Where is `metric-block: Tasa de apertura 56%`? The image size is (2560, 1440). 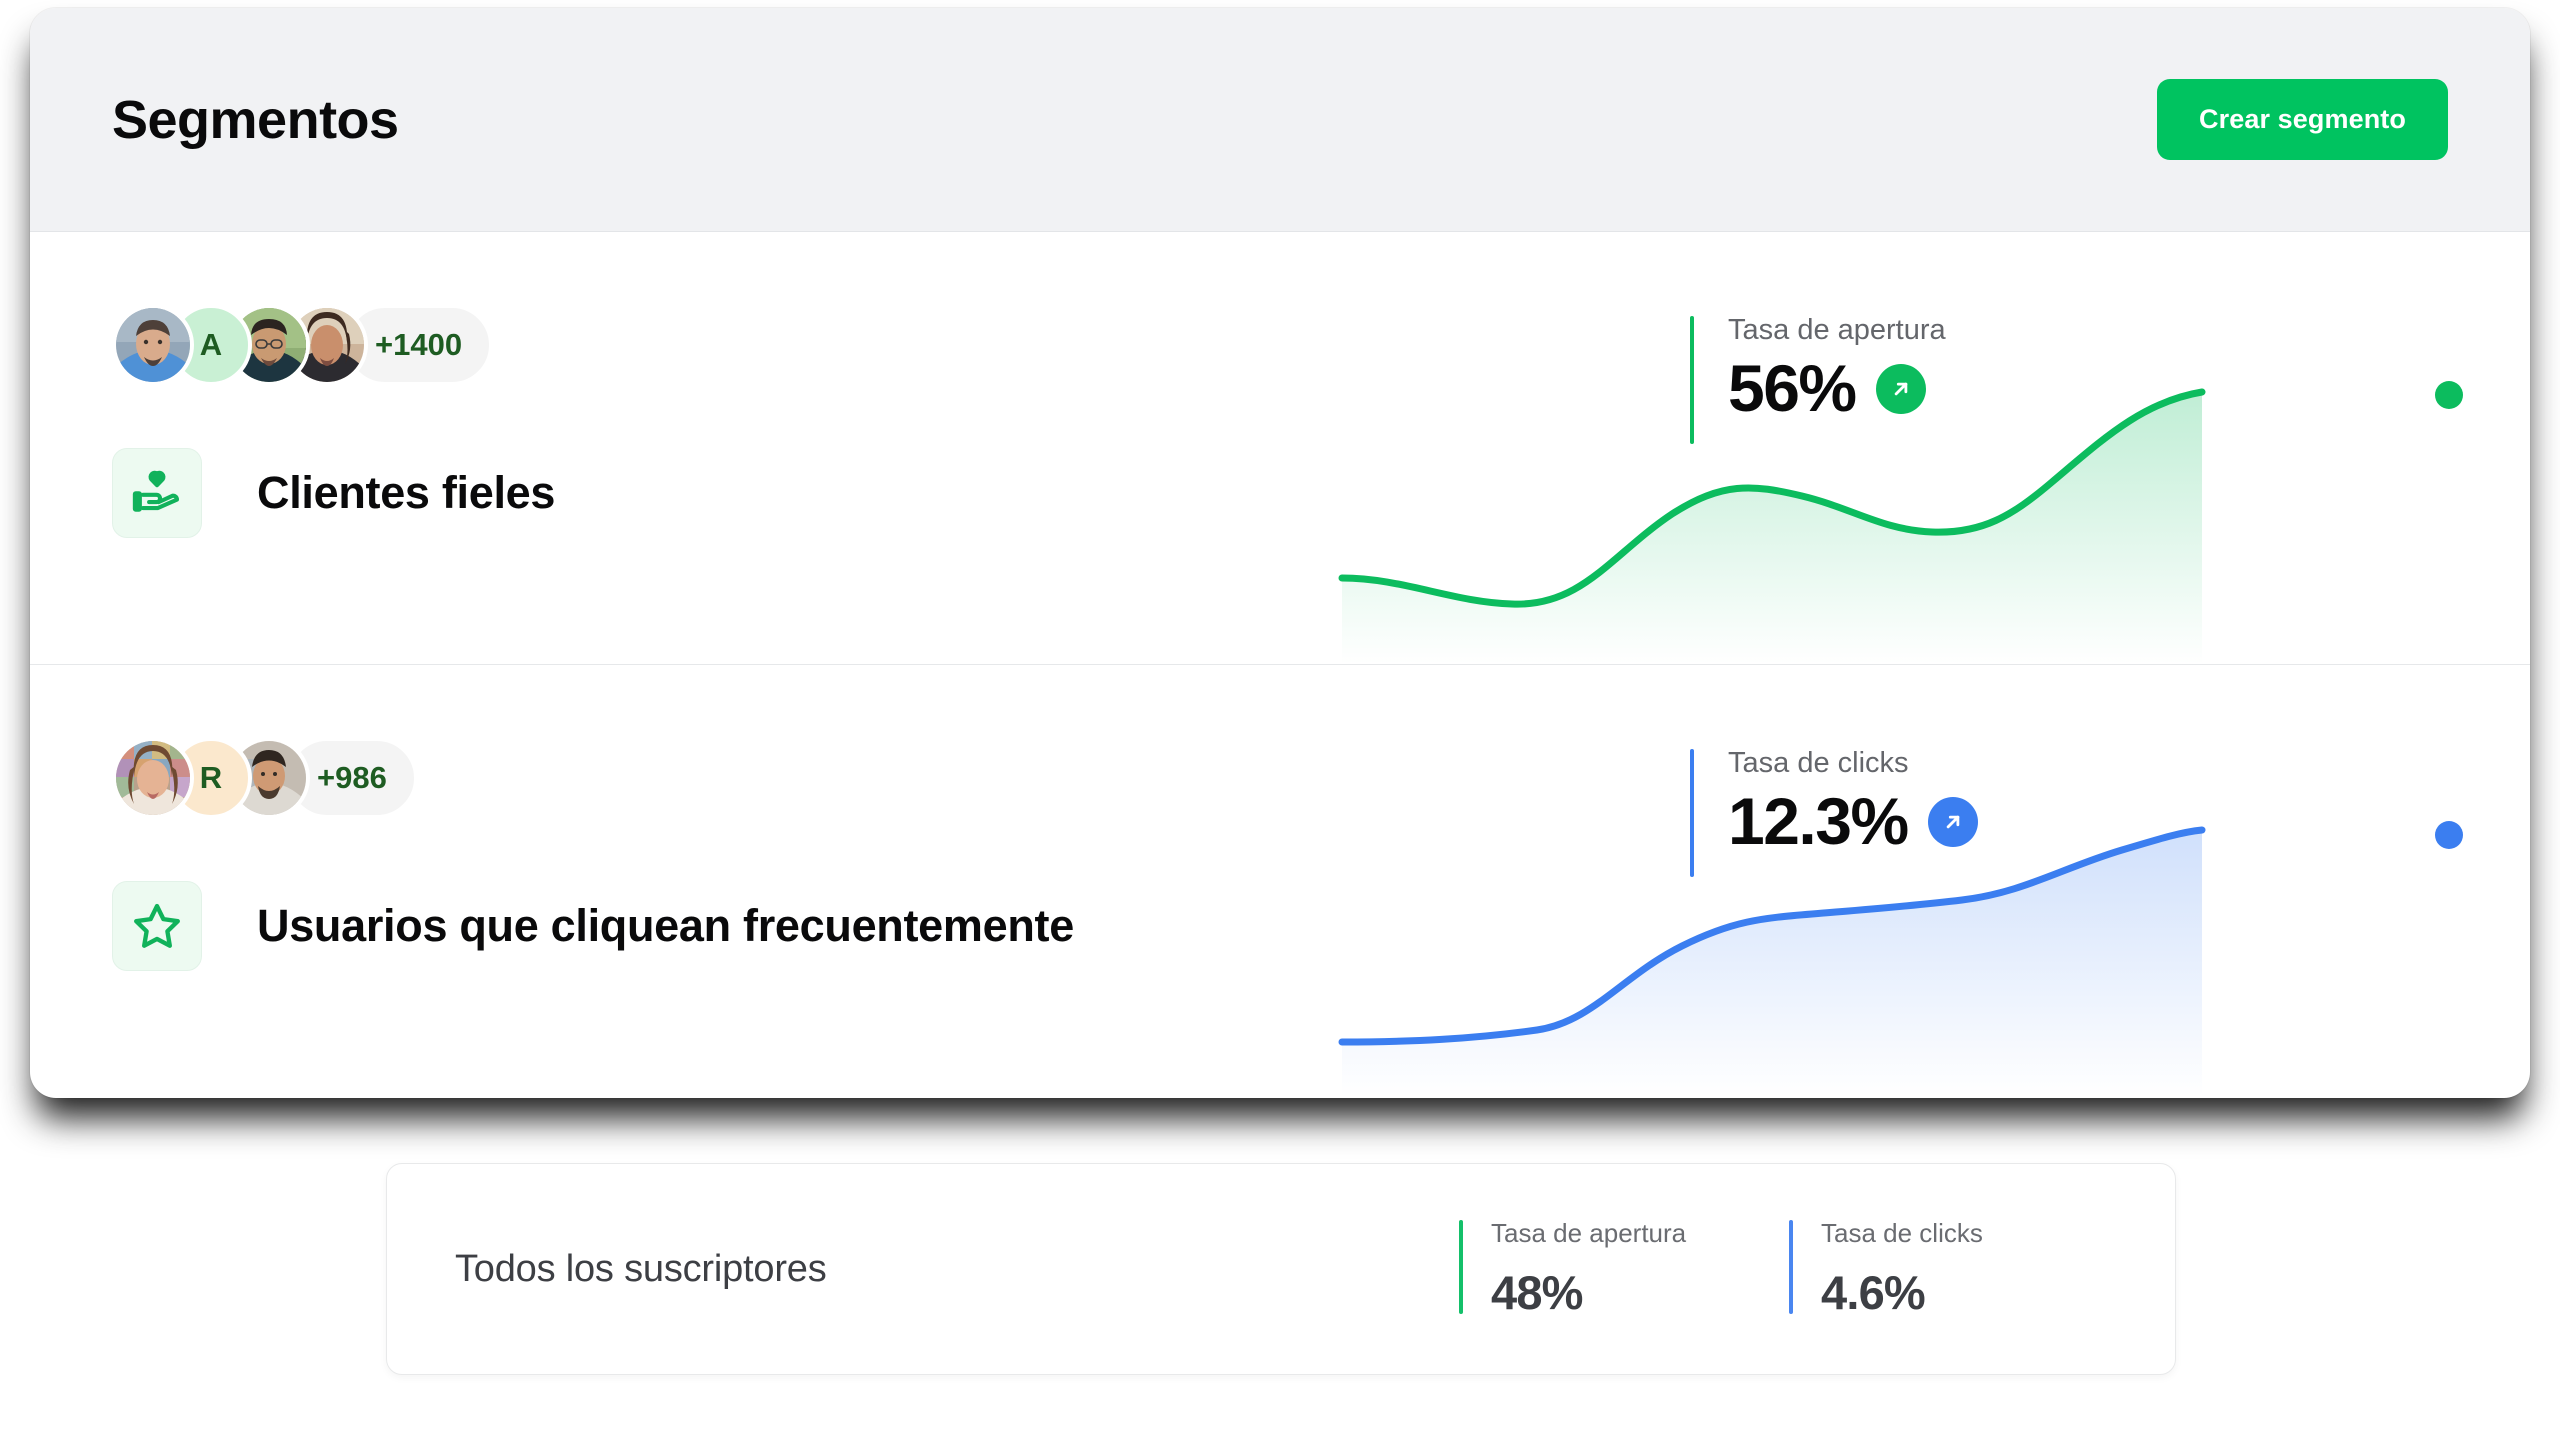 metric-block: Tasa de apertura 56% is located at coordinates (1818, 378).